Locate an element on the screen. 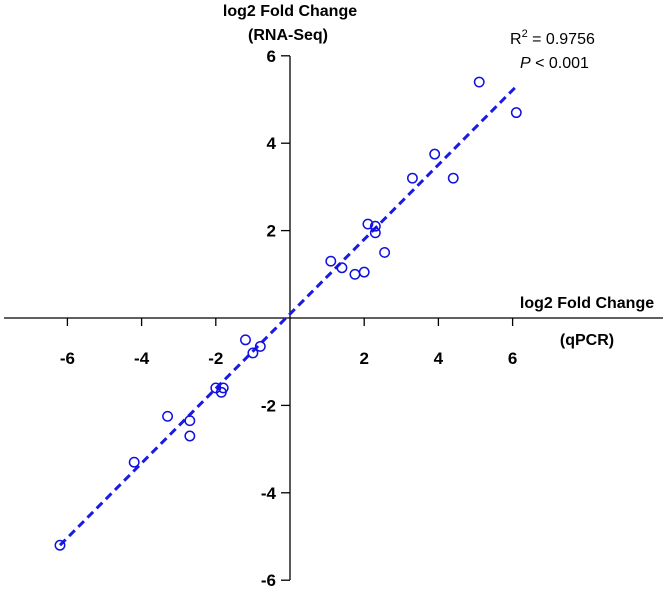 This screenshot has width=667, height=589. p-value-value: < 0.001 is located at coordinates (560, 63).